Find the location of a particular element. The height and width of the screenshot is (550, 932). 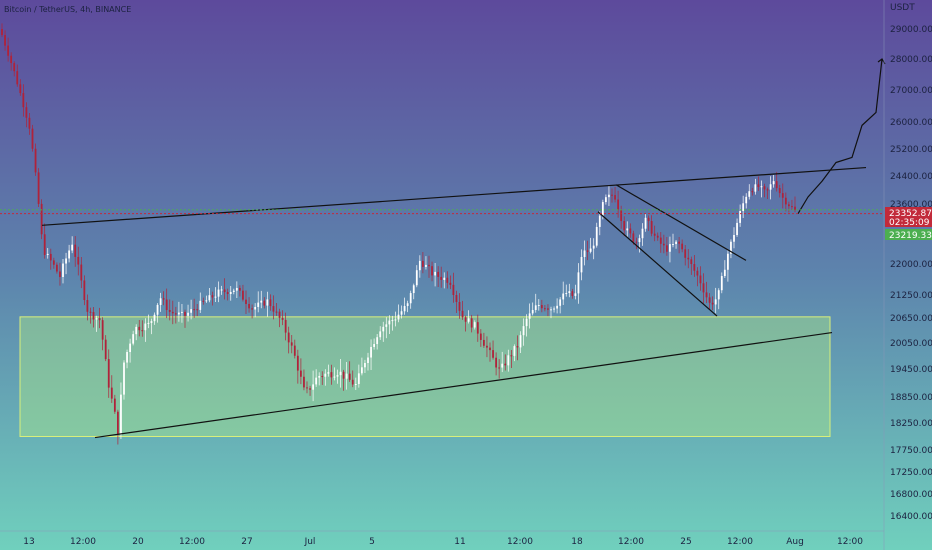

price-tick-label: 24400.00 is located at coordinates (911, 177).